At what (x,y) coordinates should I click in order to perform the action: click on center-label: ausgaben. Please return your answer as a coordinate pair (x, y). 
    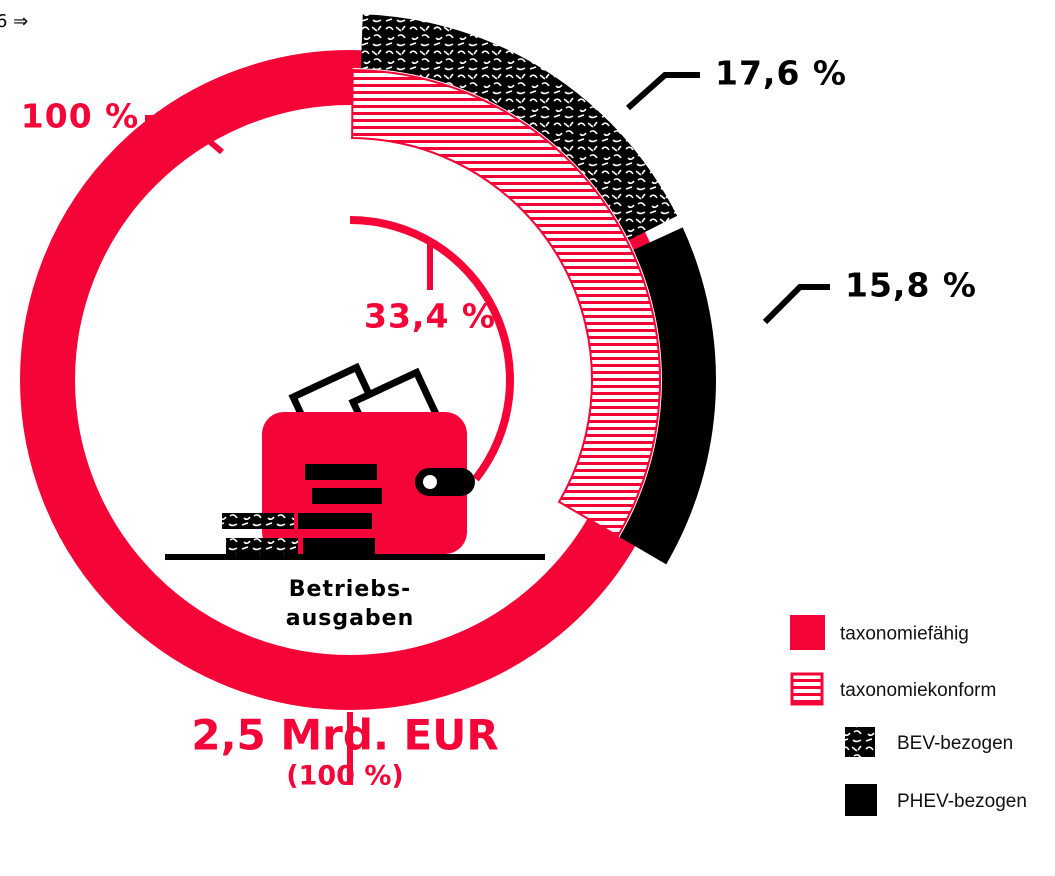
    Looking at the image, I should click on (350, 618).